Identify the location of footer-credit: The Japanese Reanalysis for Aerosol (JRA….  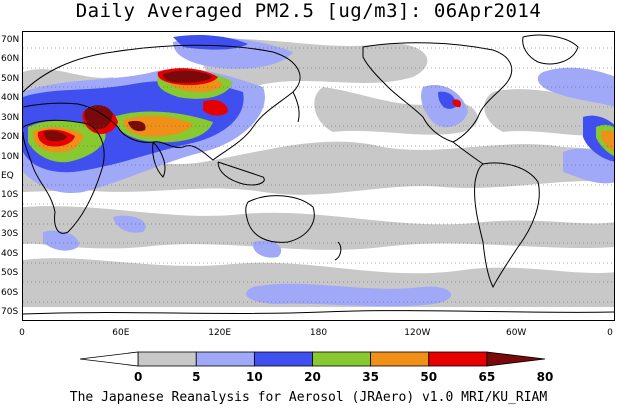
(308, 397).